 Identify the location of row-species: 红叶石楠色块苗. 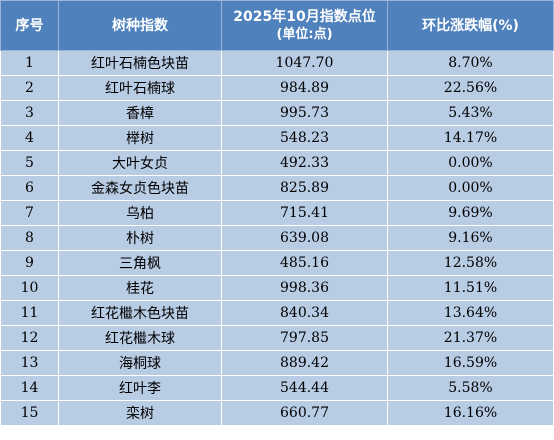
(140, 63).